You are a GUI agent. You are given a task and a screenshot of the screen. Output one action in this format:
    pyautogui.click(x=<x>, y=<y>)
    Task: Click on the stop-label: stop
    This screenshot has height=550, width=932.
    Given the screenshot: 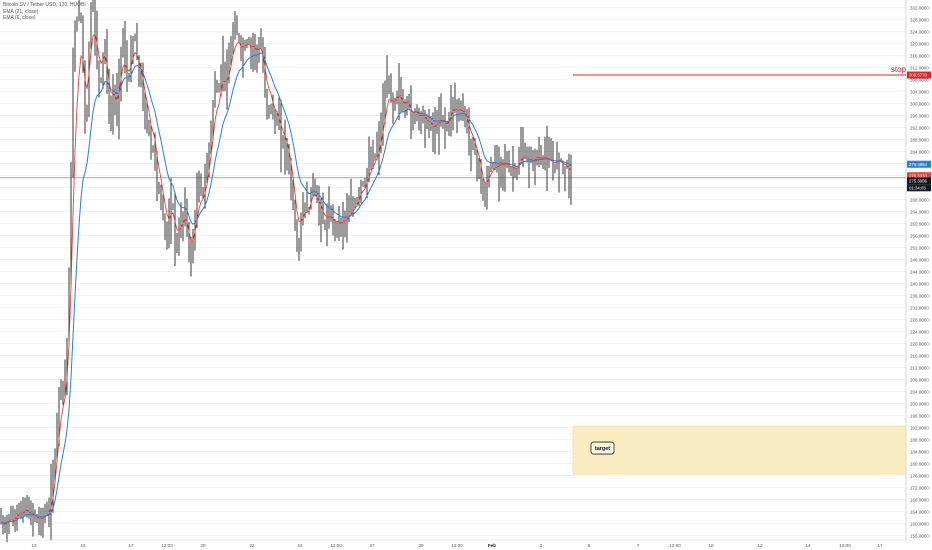 What is the action you would take?
    pyautogui.click(x=899, y=69)
    